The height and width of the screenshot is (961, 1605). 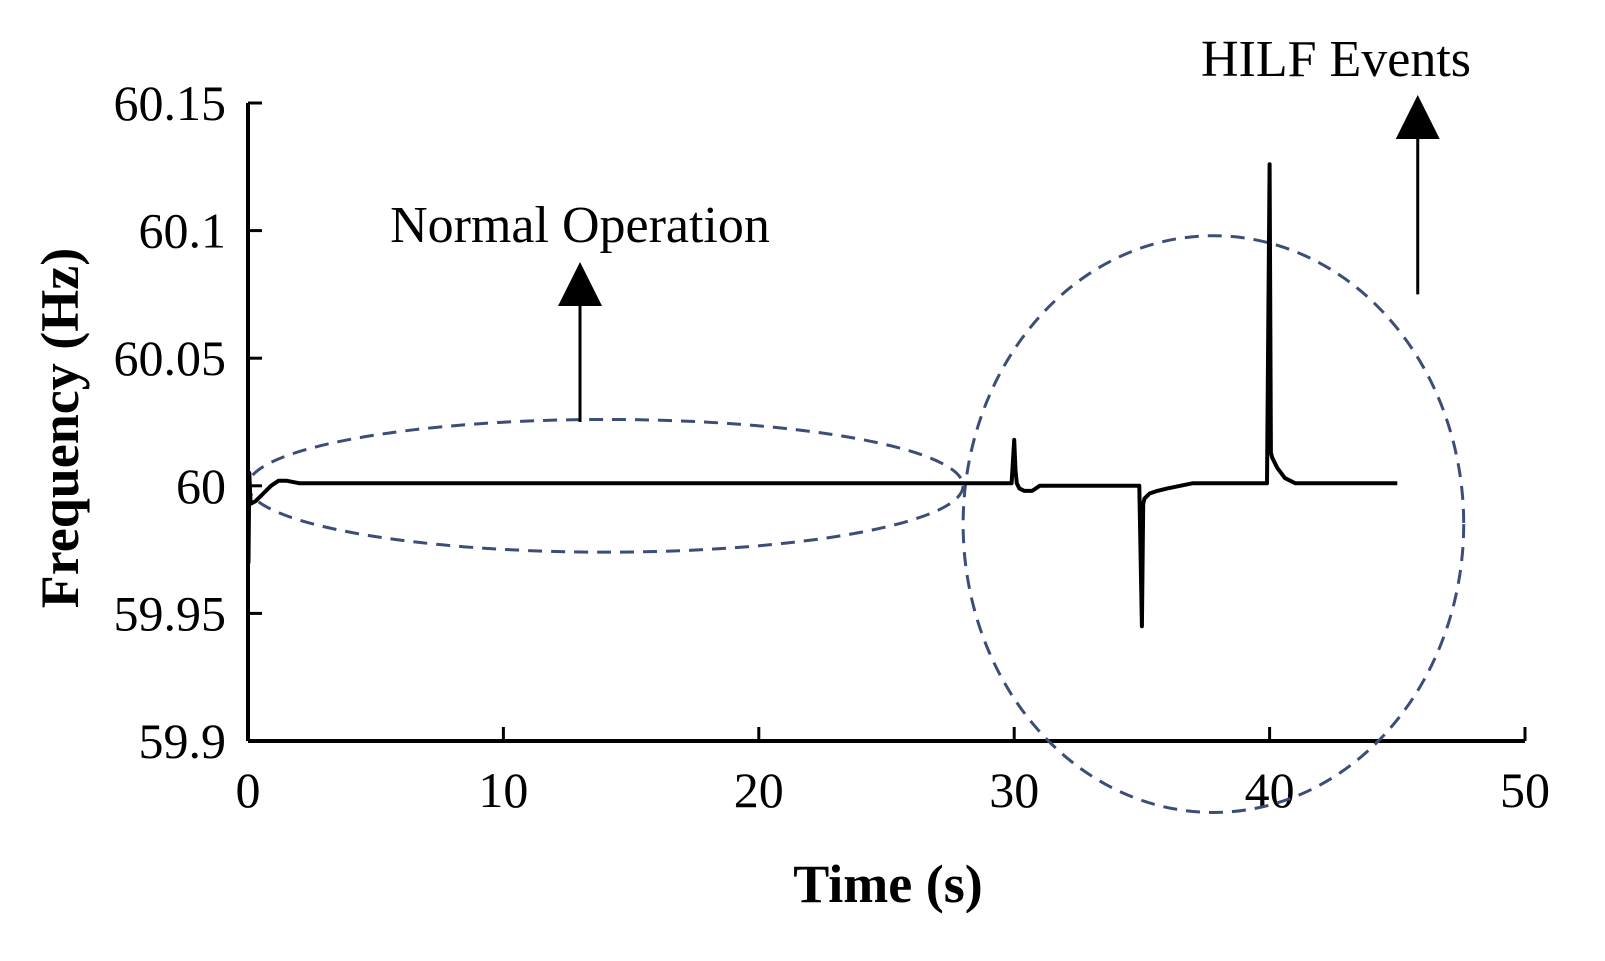 I want to click on annotation-label: Normal Operation, so click(x=580, y=225).